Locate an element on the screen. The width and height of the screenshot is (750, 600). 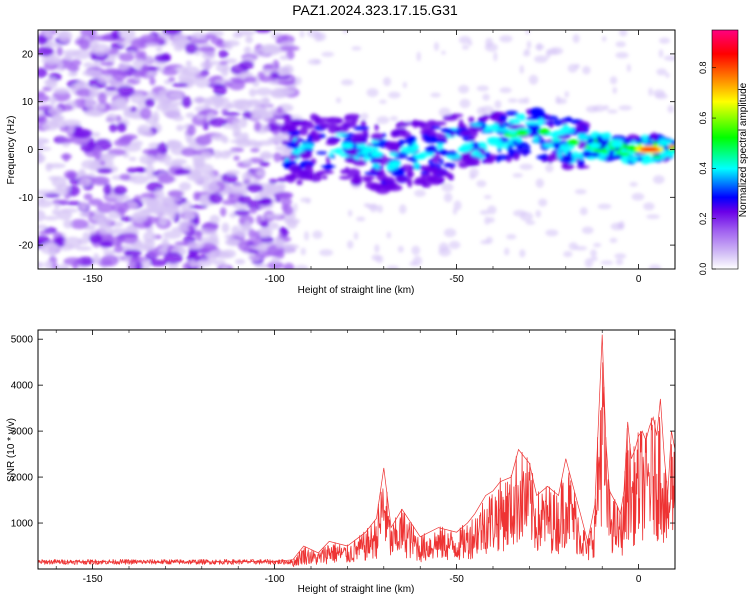
spectrogram-y-tick-label: -10 is located at coordinates (26, 198).